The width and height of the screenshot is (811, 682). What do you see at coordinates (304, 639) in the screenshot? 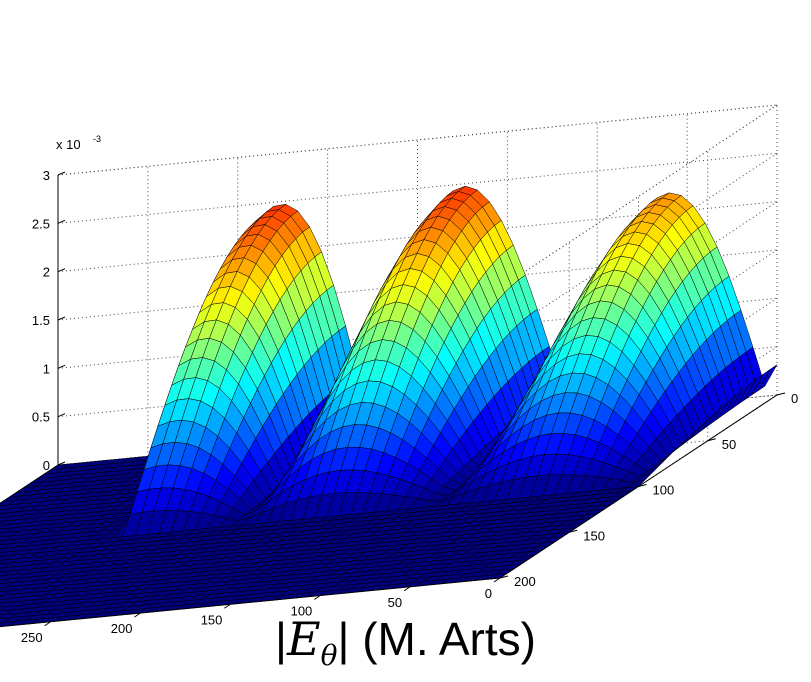
I see `caption-symbol: E` at bounding box center [304, 639].